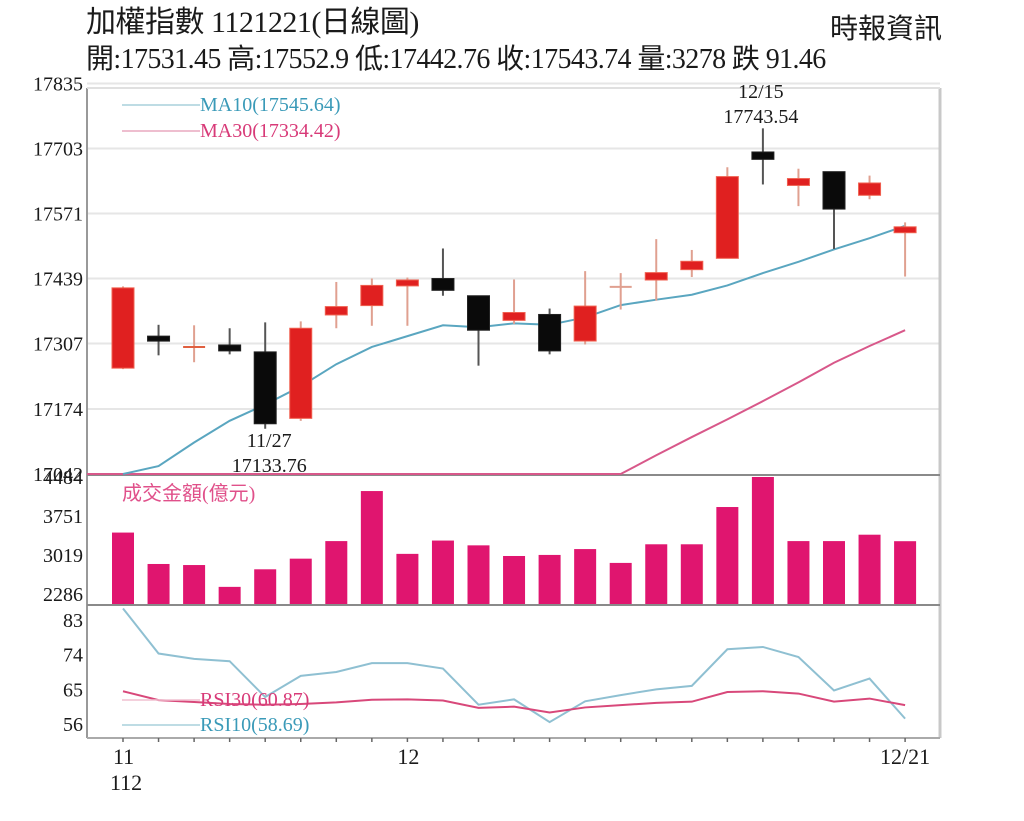  I want to click on volume-tick-label: 4484, so click(63, 478).